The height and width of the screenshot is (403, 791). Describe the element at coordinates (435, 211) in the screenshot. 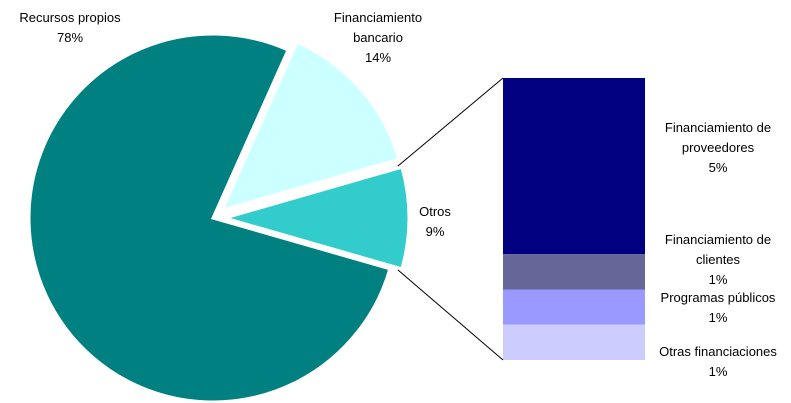

I see `label-name: Otros` at that location.